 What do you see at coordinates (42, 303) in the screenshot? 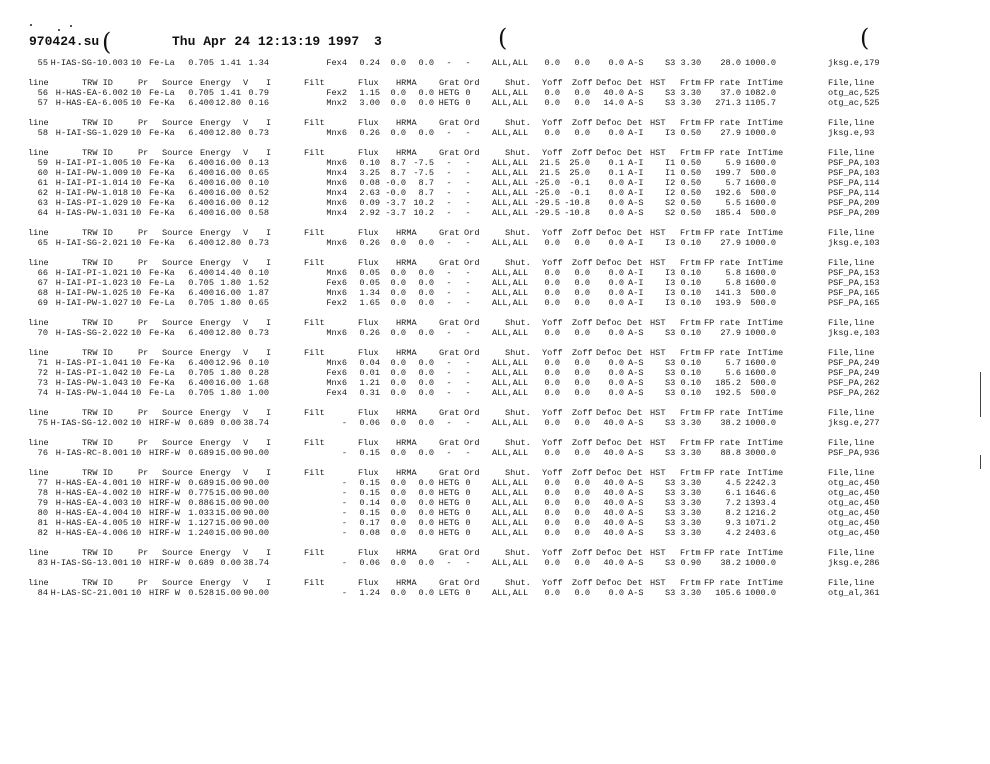
I see `cell-line-number: 69` at bounding box center [42, 303].